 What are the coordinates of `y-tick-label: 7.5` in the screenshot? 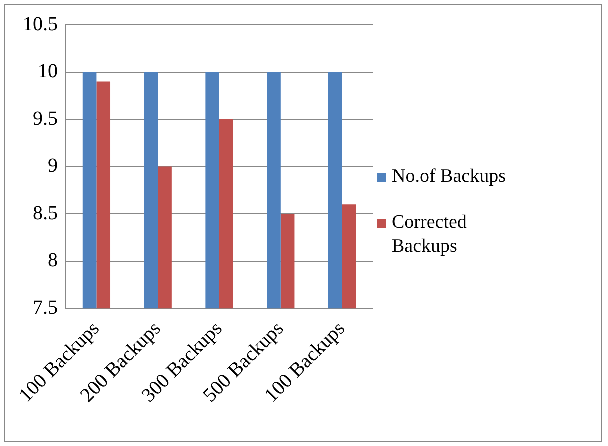 It's located at (45, 307).